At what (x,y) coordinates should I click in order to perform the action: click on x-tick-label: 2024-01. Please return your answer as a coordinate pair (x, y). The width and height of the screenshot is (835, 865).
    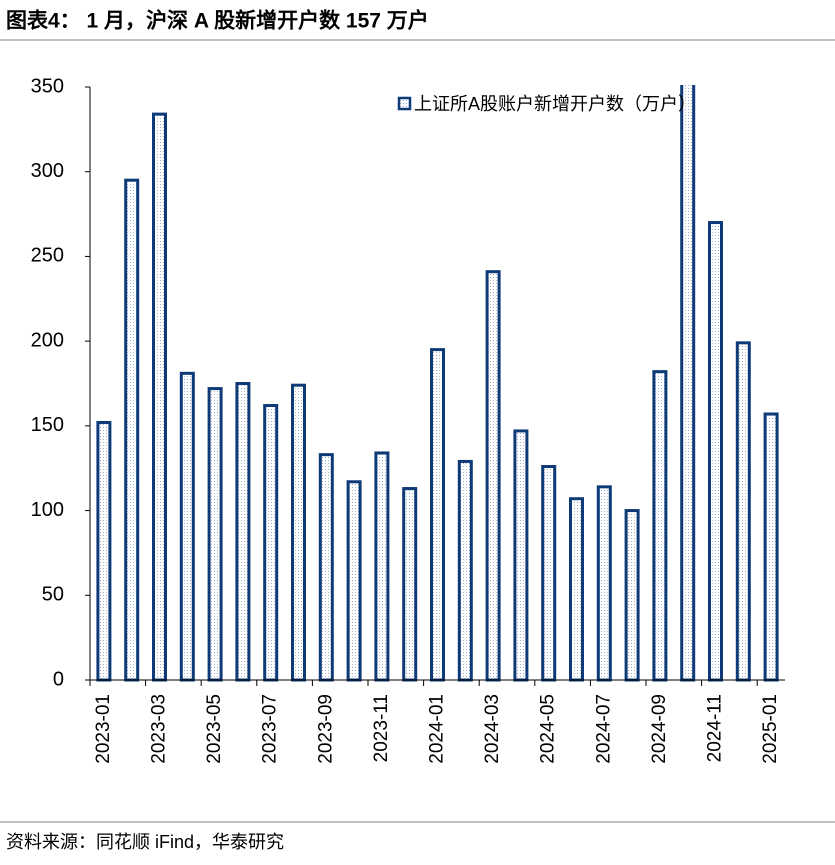
    Looking at the image, I should click on (437, 729).